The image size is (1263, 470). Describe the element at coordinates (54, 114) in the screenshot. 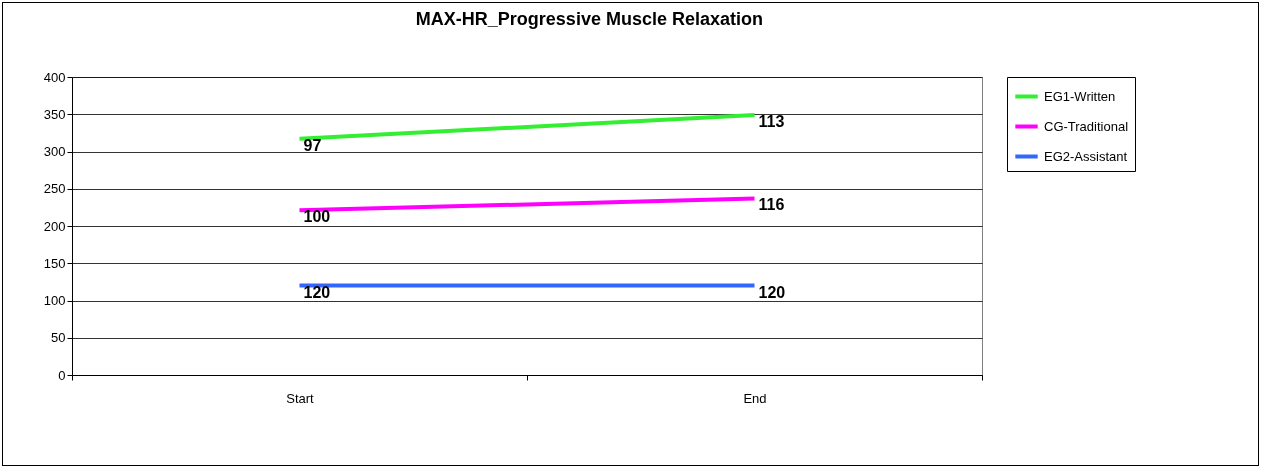

I see `y-tick-label: 350` at that location.